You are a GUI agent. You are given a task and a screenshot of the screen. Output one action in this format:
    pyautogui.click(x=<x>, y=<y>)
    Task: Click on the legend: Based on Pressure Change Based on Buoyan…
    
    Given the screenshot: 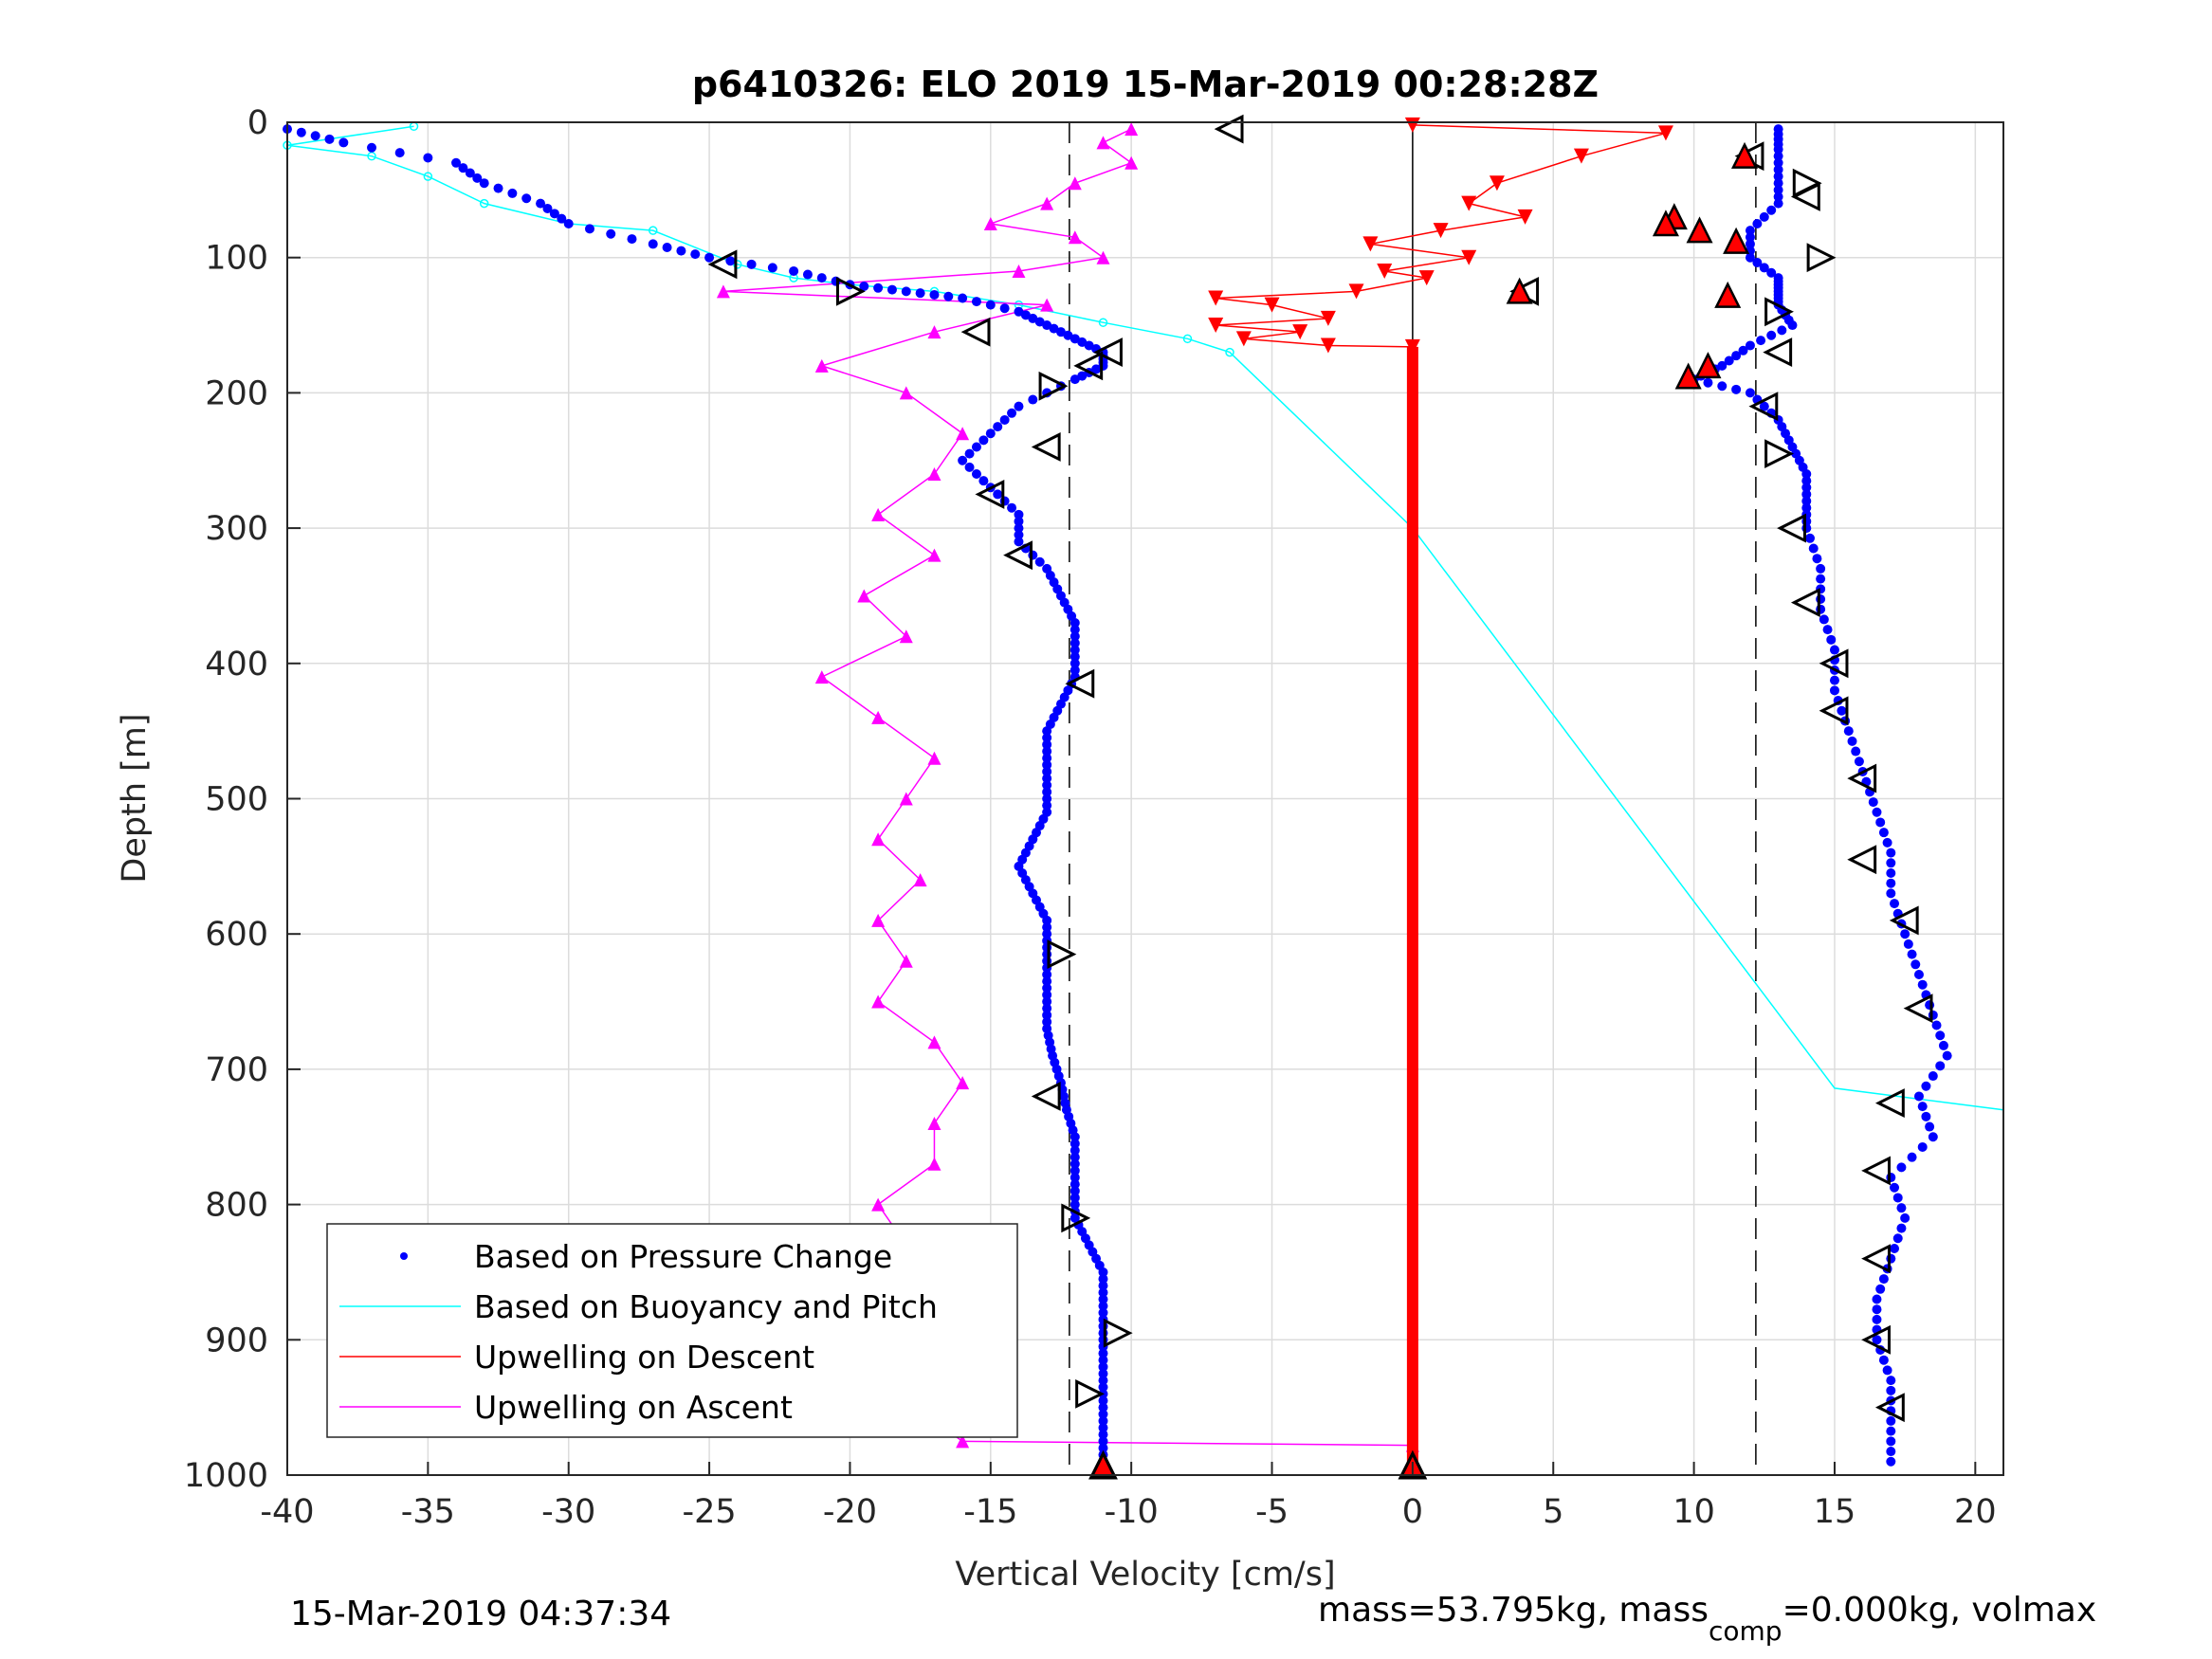 What is the action you would take?
    pyautogui.click(x=672, y=1330)
    